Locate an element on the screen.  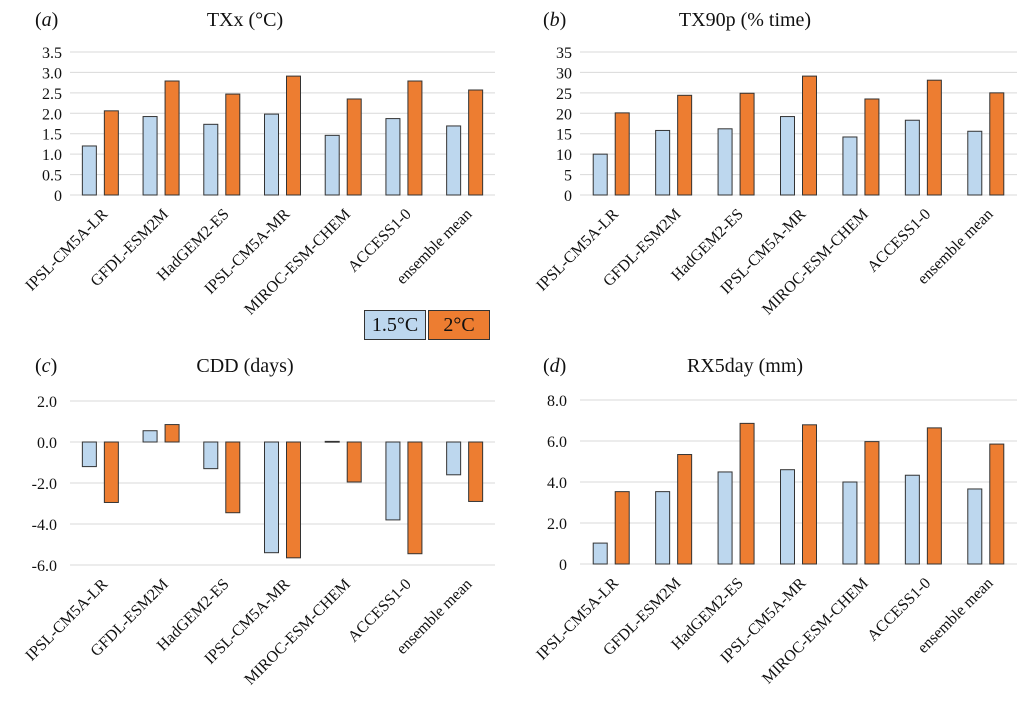
chart-title: CDD (days) is located at coordinates (244, 366).